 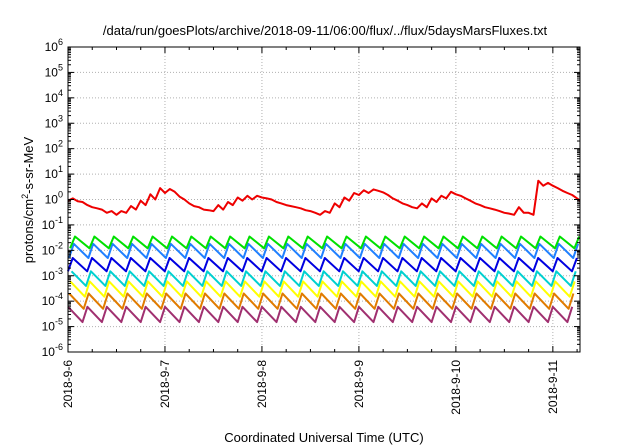 I want to click on y-tick-label: 10⁶, so click(x=54, y=45).